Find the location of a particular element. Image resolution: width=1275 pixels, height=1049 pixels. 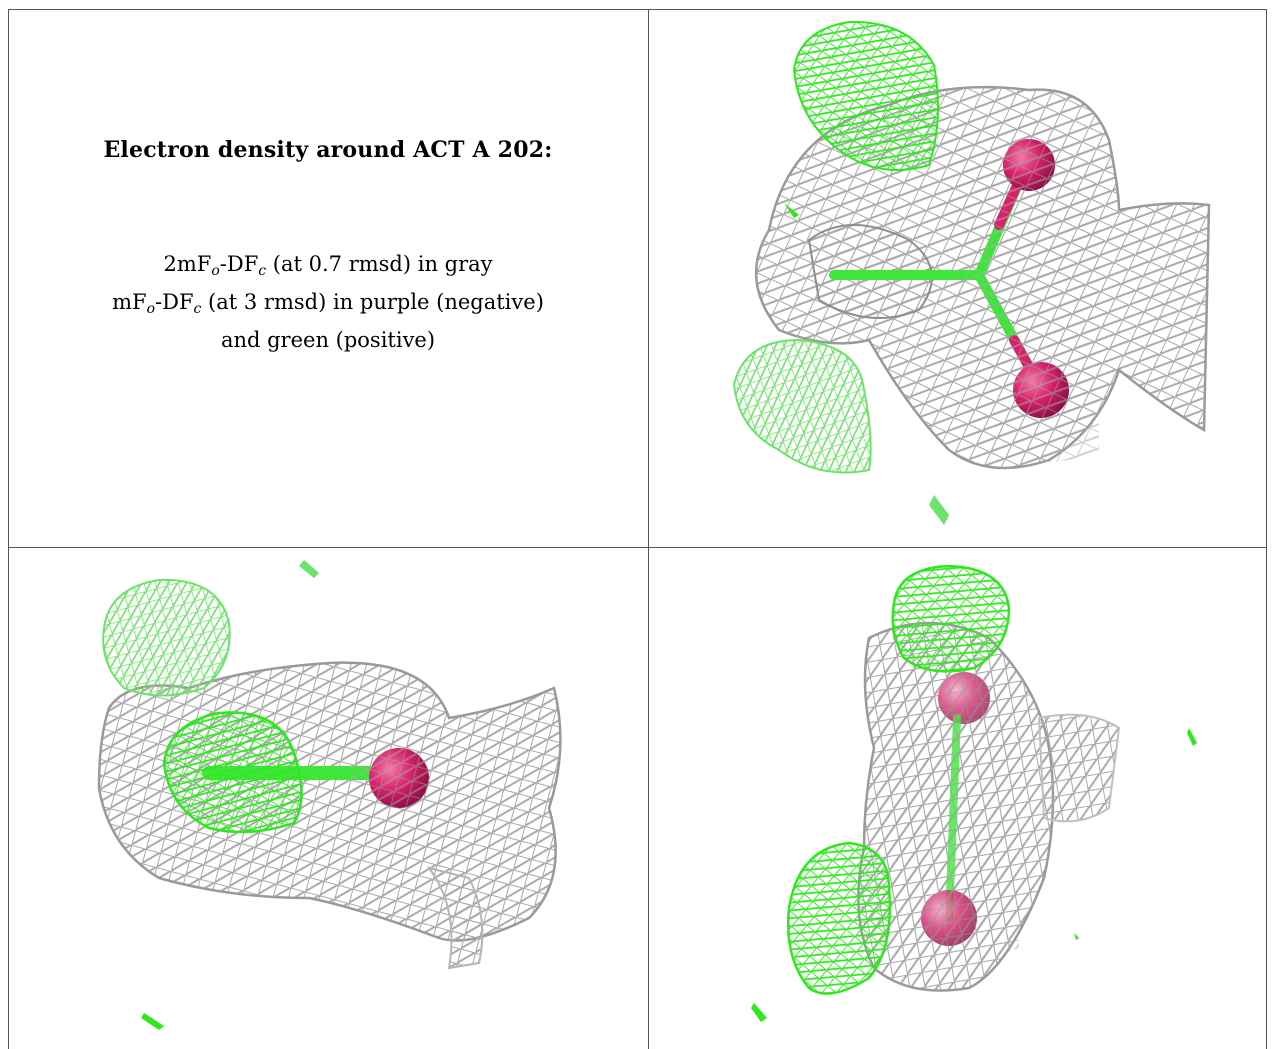

border-top is located at coordinates (637, 9).